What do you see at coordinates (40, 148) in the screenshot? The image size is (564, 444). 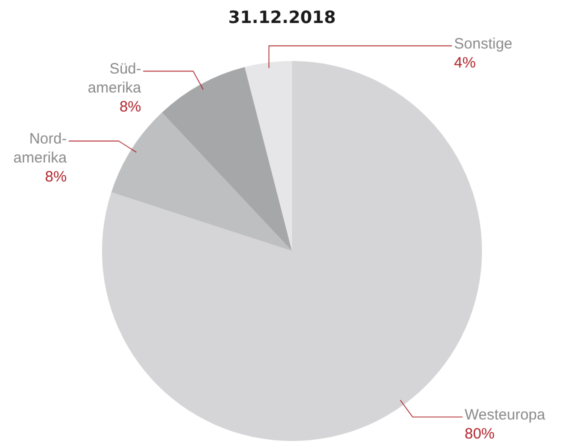 I see `slice-label: Nord- amerika` at bounding box center [40, 148].